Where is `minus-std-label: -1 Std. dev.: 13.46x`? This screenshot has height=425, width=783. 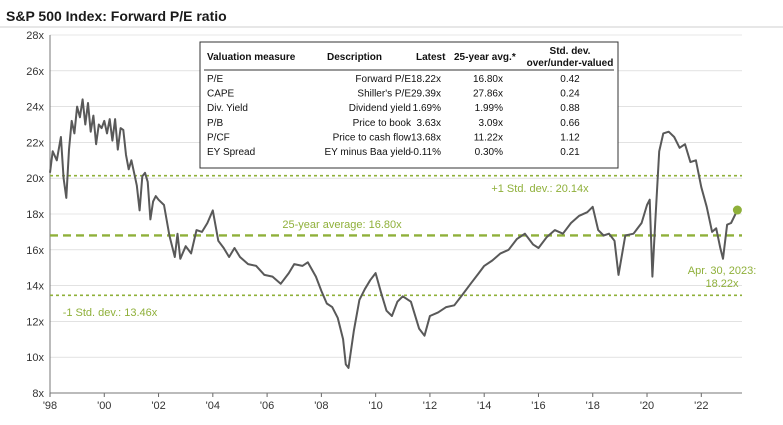 minus-std-label: -1 Std. dev.: 13.46x is located at coordinates (110, 313).